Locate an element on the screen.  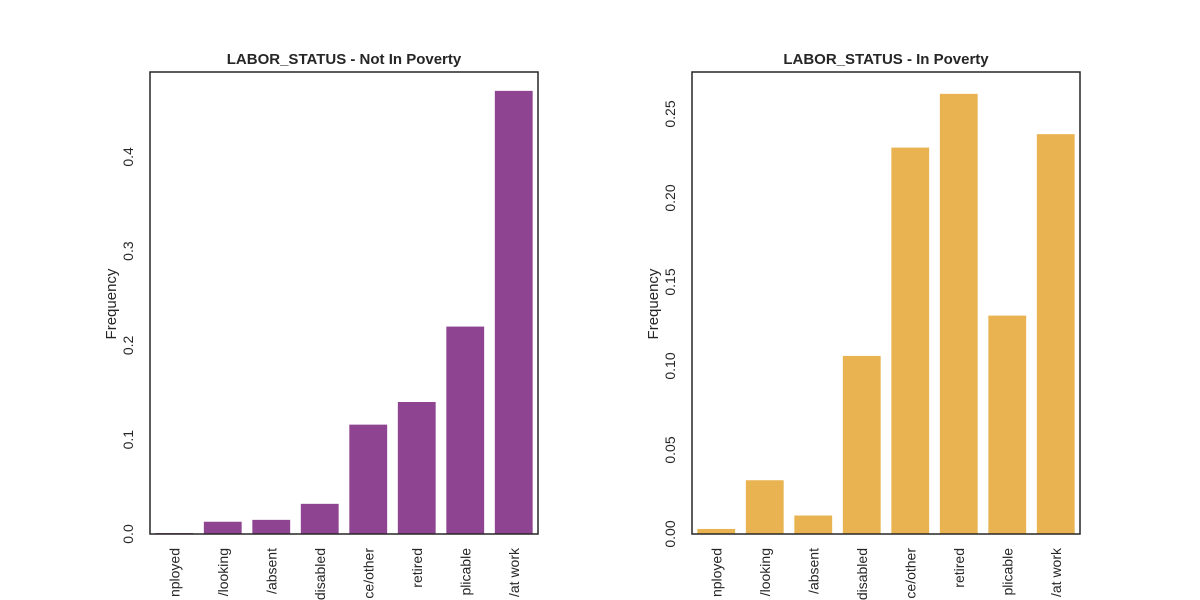
y-tick-label: 0.25 is located at coordinates (670, 113).